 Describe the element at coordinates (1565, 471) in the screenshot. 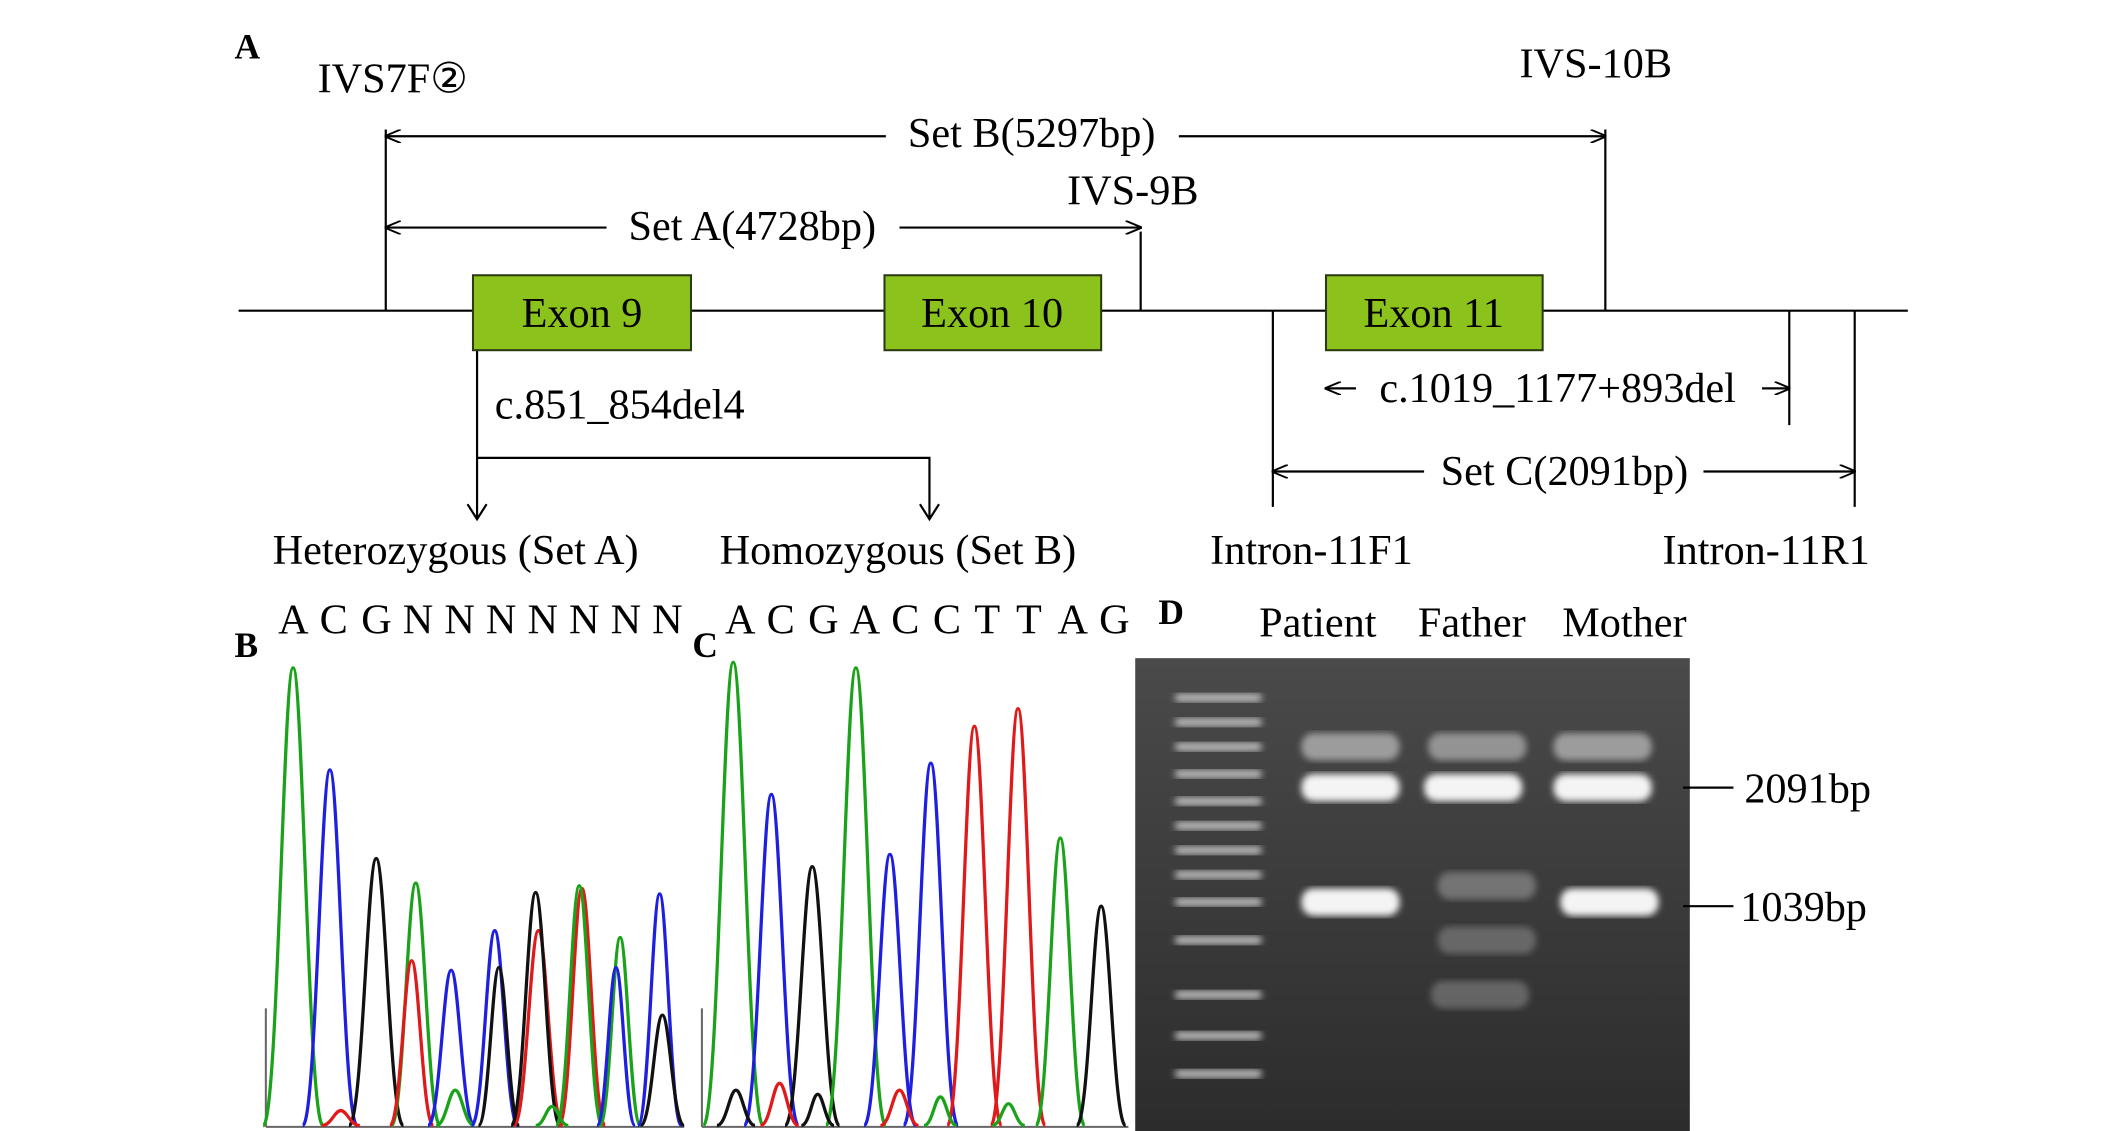

I see `set-label: Set C(2091bp)` at that location.